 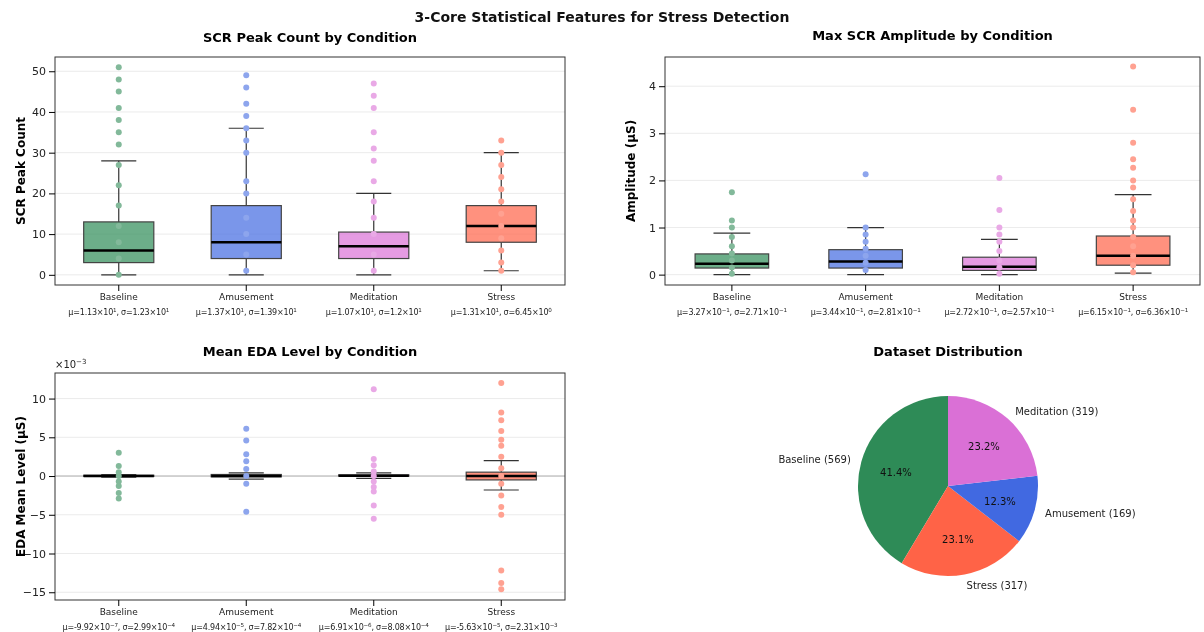 I want to click on data-label: 23.1%, so click(x=958, y=540).